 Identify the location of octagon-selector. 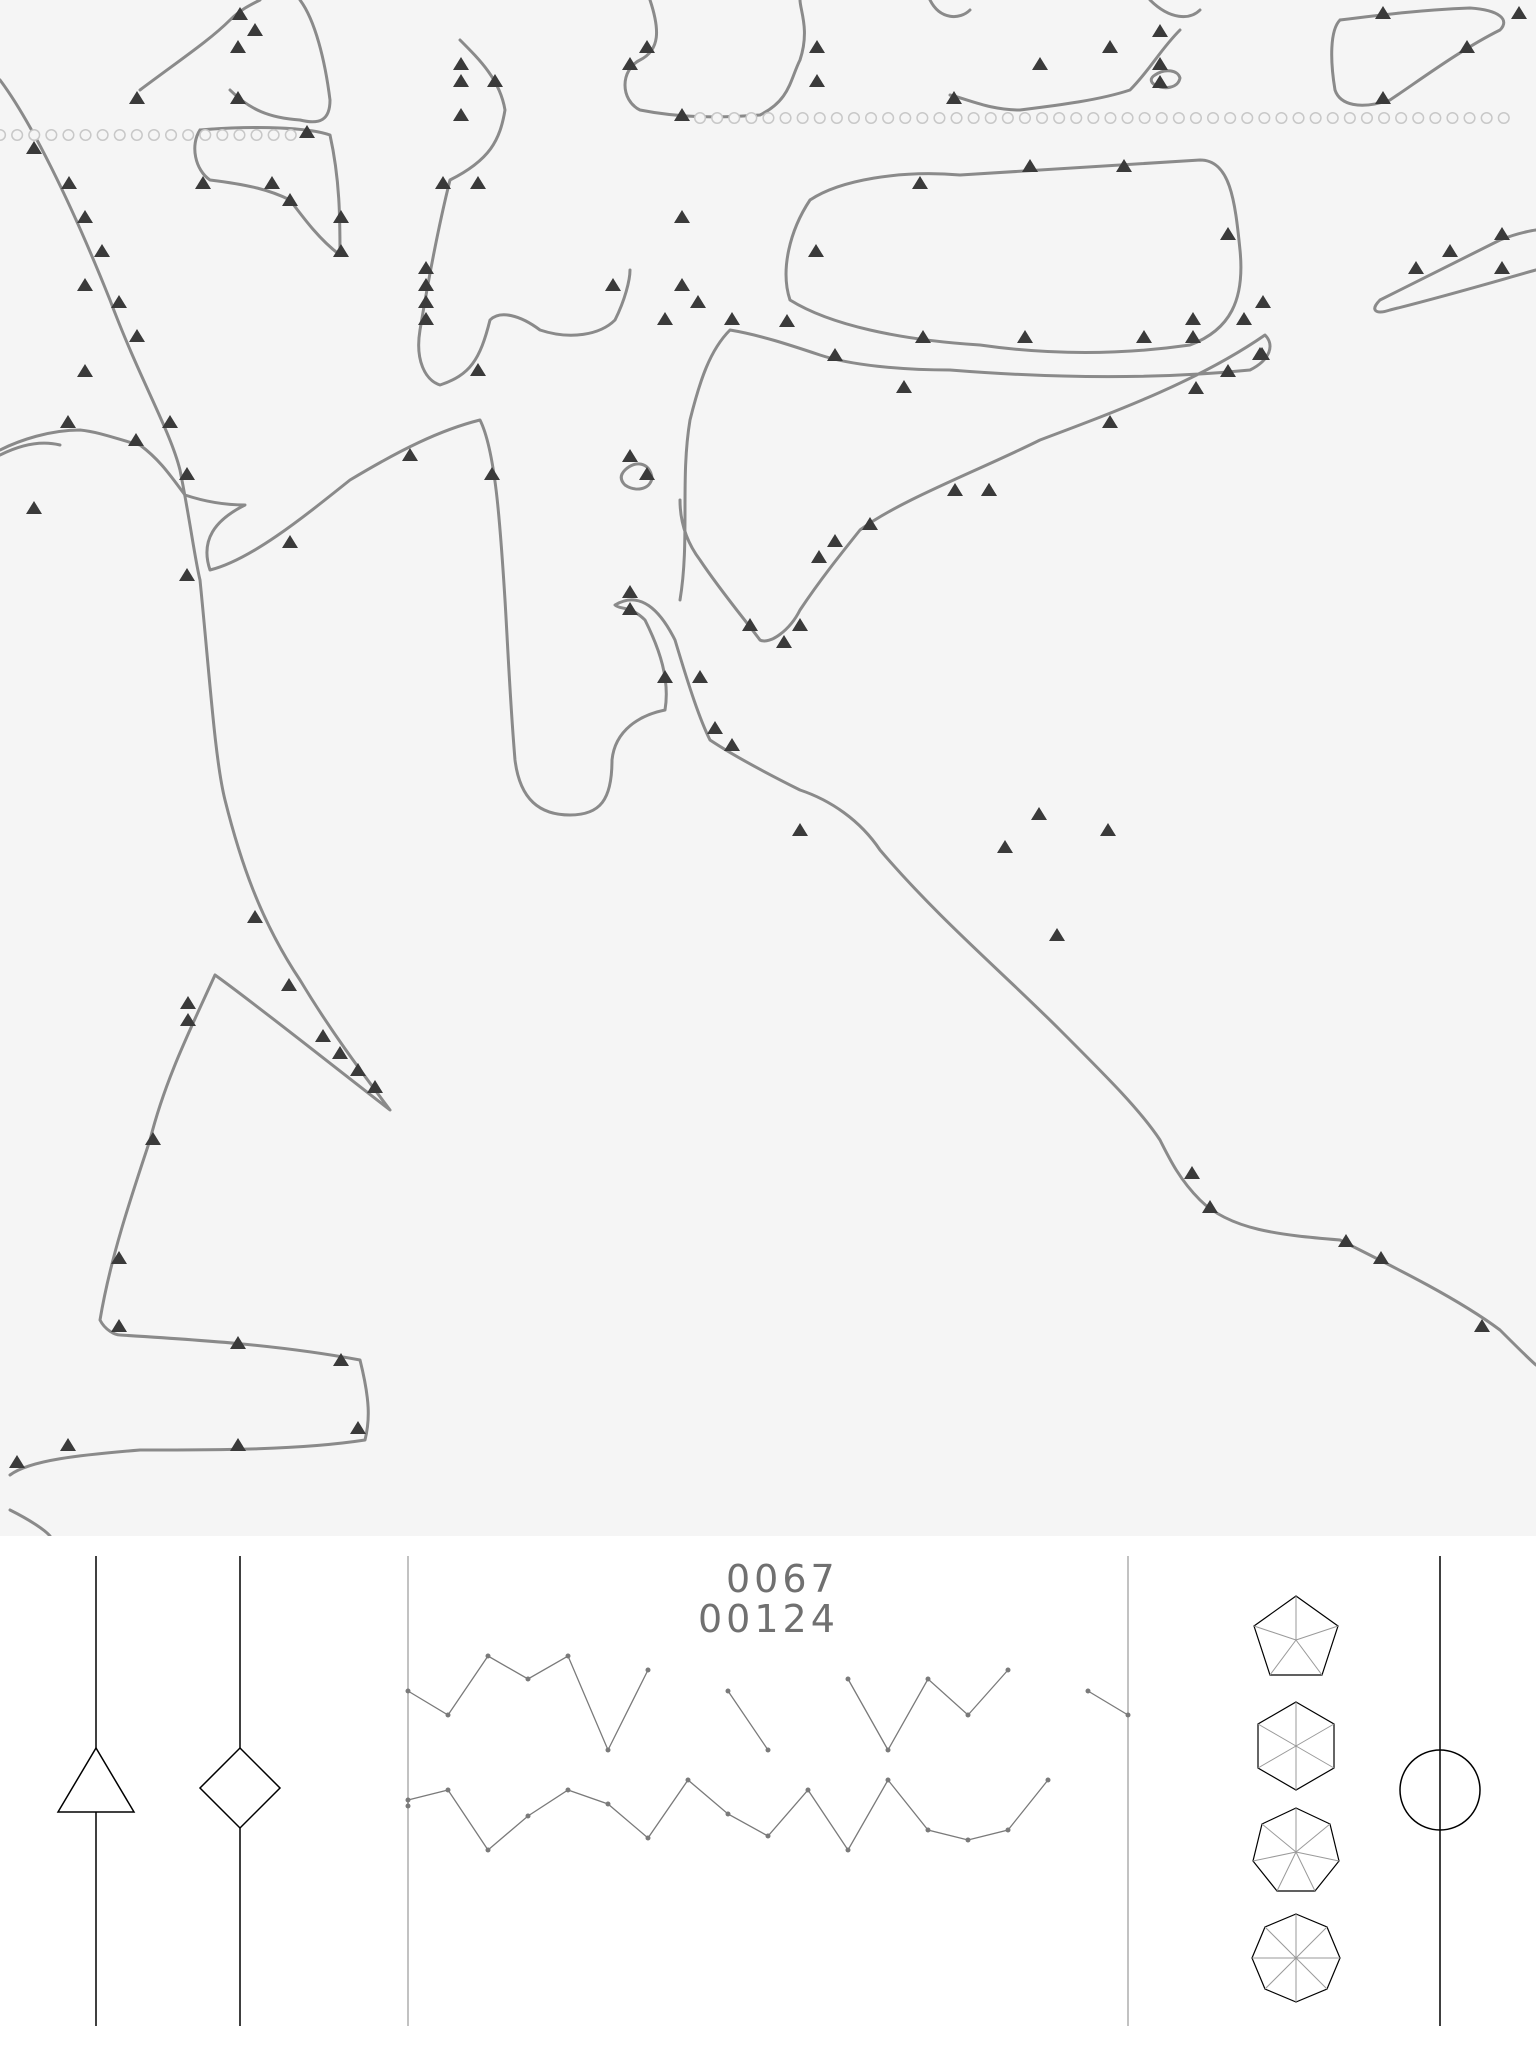
(1296, 1958).